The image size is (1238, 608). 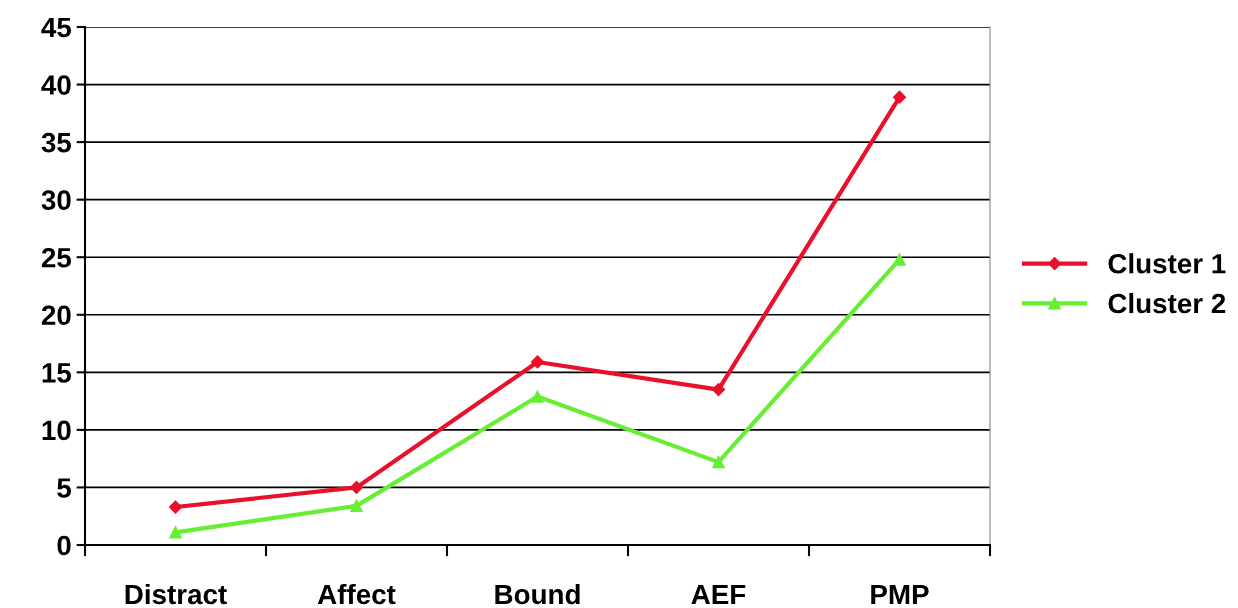 I want to click on y-tick-label: 45, so click(x=56, y=27).